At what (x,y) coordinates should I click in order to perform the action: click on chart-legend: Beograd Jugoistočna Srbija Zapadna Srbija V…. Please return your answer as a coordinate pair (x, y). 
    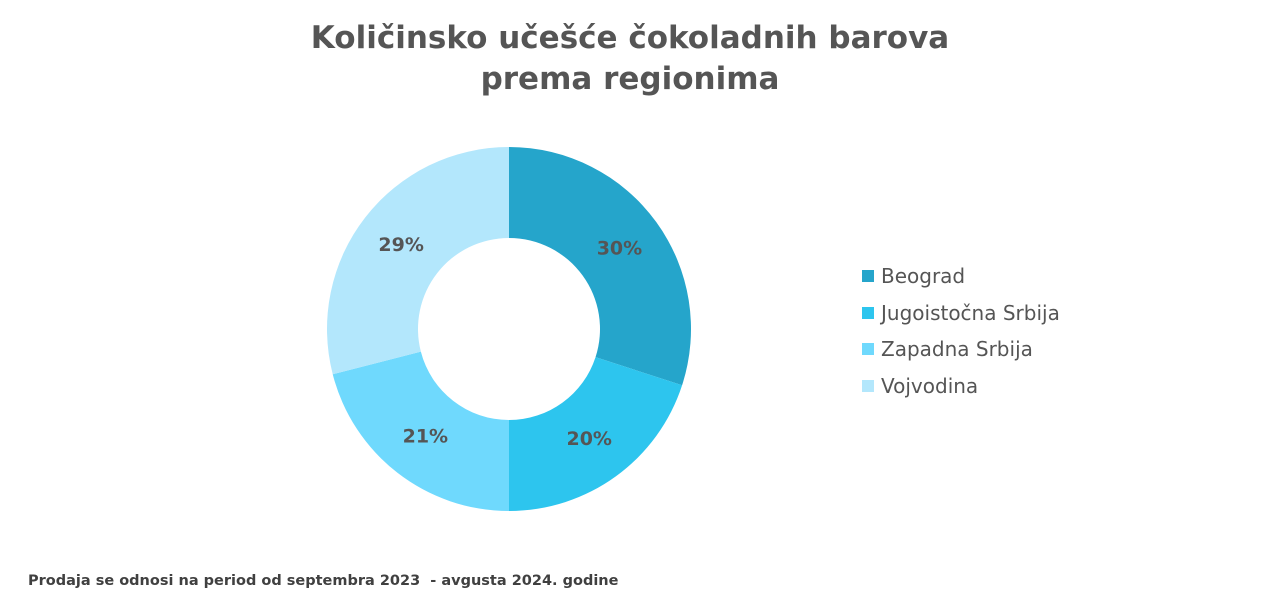
    Looking at the image, I should click on (961, 331).